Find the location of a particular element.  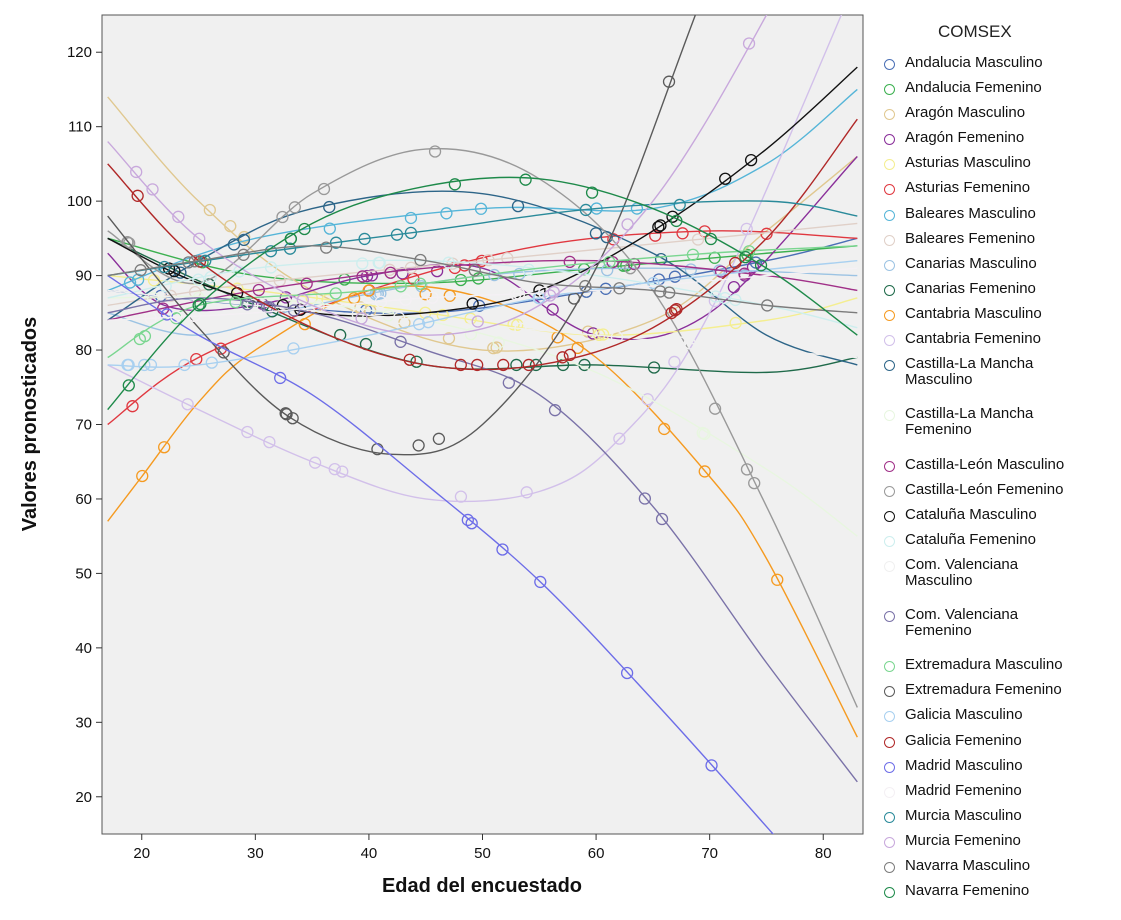

legend-title: COMSEX is located at coordinates (975, 31).